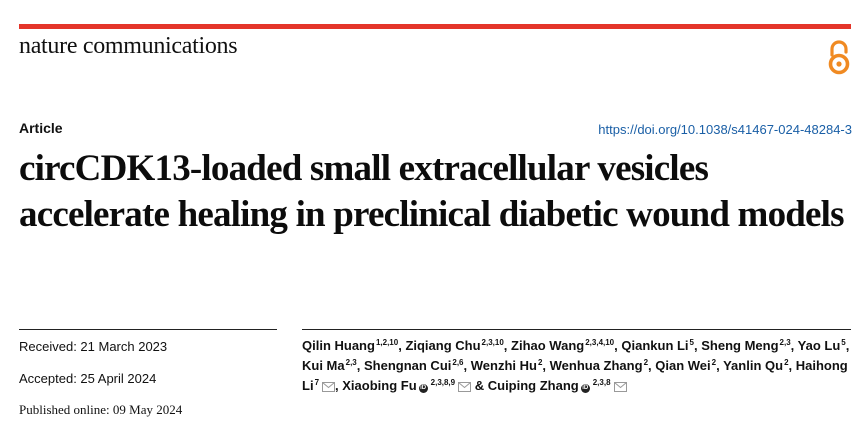 The height and width of the screenshot is (425, 864). Describe the element at coordinates (93, 346) in the screenshot. I see `received-date: Received: 21 March 2023` at that location.